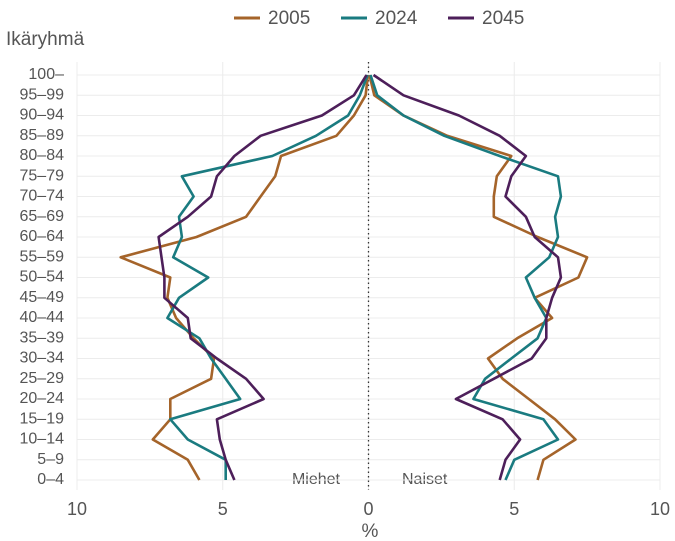 The width and height of the screenshot is (675, 541). I want to click on y-tick-label: 60–64, so click(42, 236).